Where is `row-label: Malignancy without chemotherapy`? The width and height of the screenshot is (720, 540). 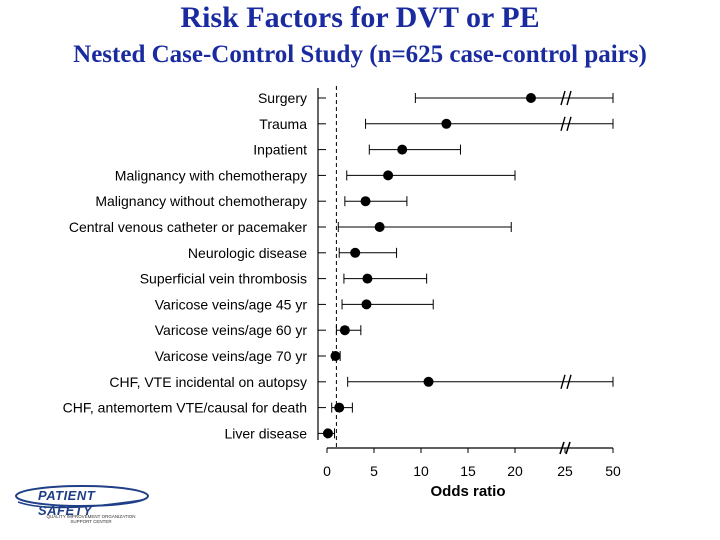
row-label: Malignancy without chemotherapy is located at coordinates (201, 201).